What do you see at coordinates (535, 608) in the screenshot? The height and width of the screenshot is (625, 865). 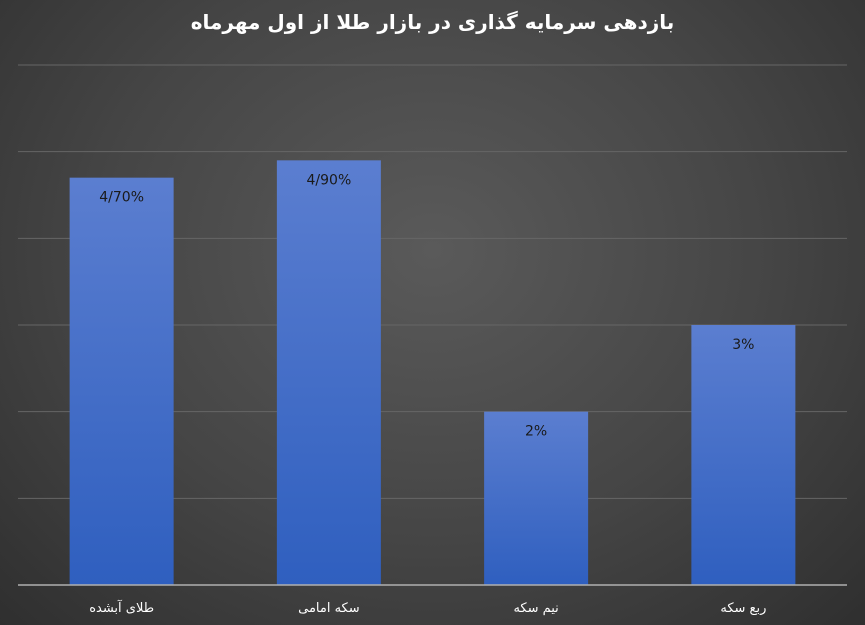 I see `x-tick-label: نیم سکه` at bounding box center [535, 608].